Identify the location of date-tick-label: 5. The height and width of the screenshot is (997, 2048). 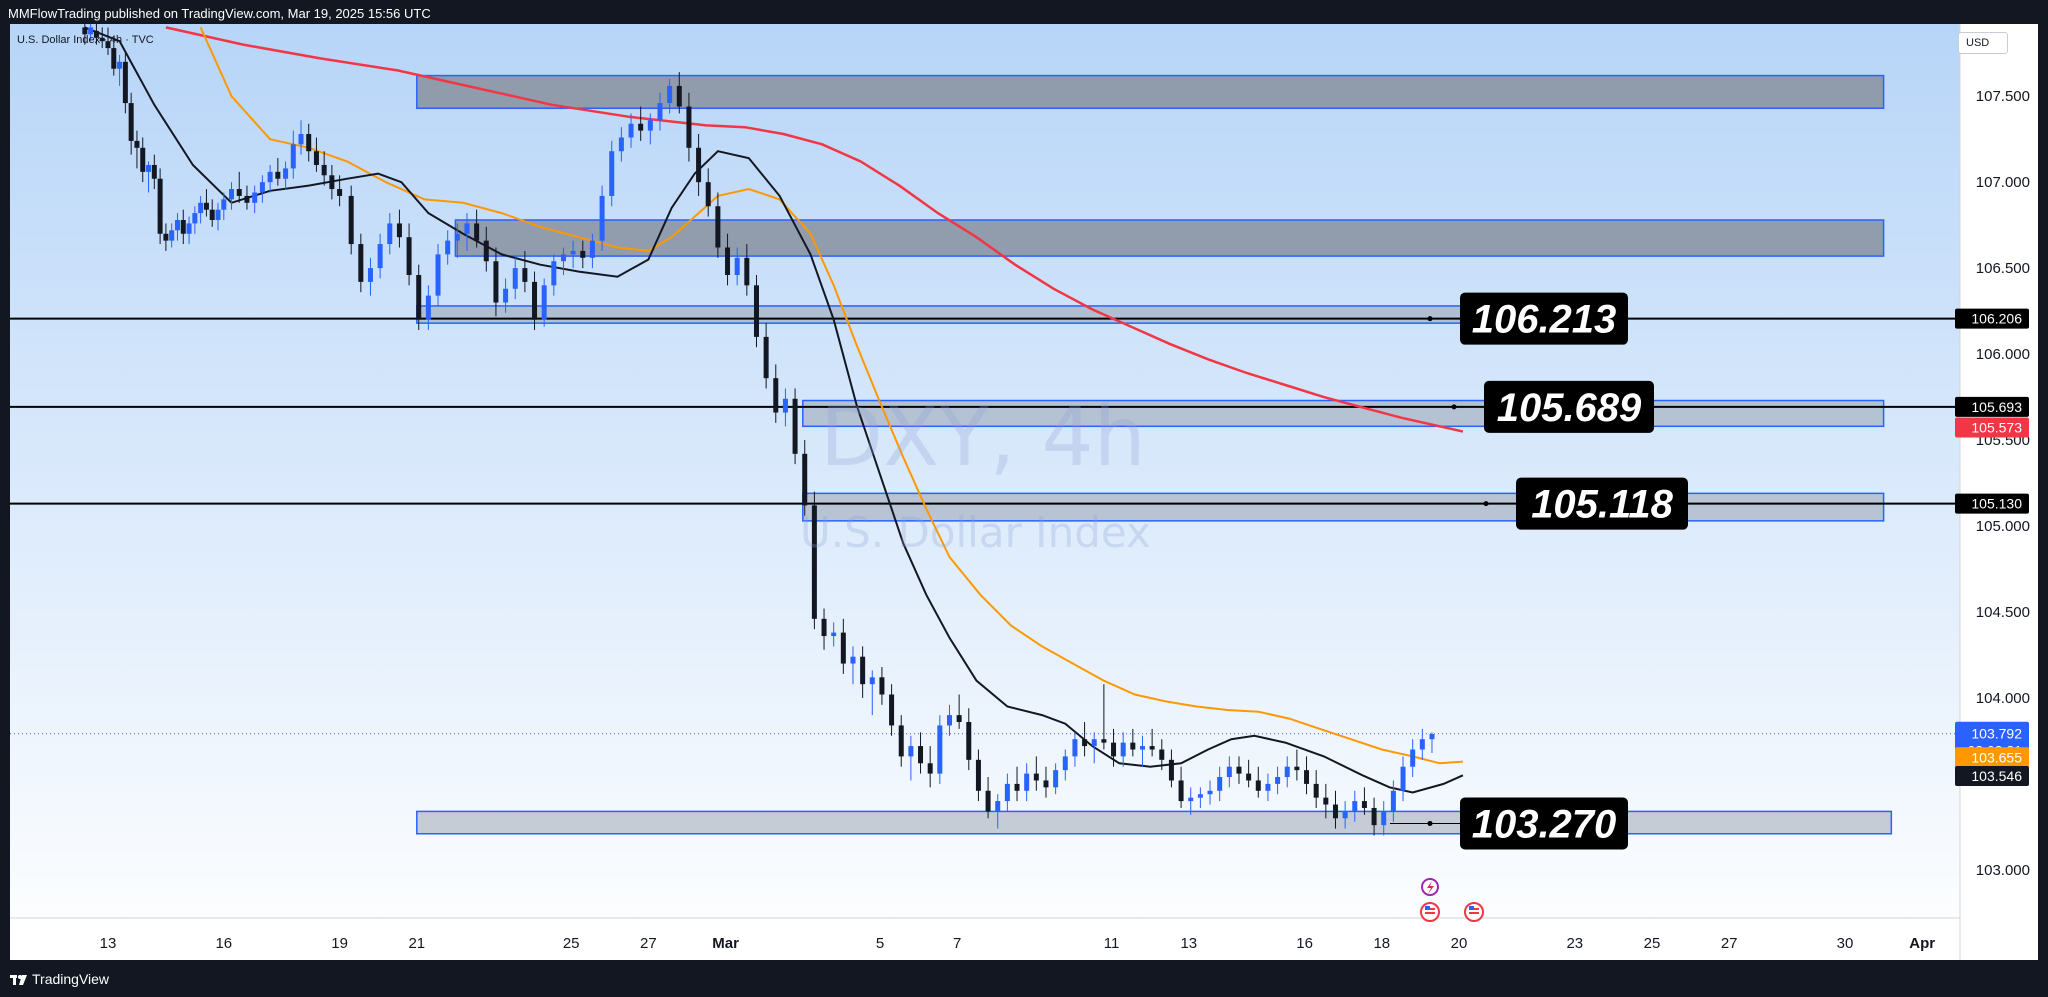
(880, 943).